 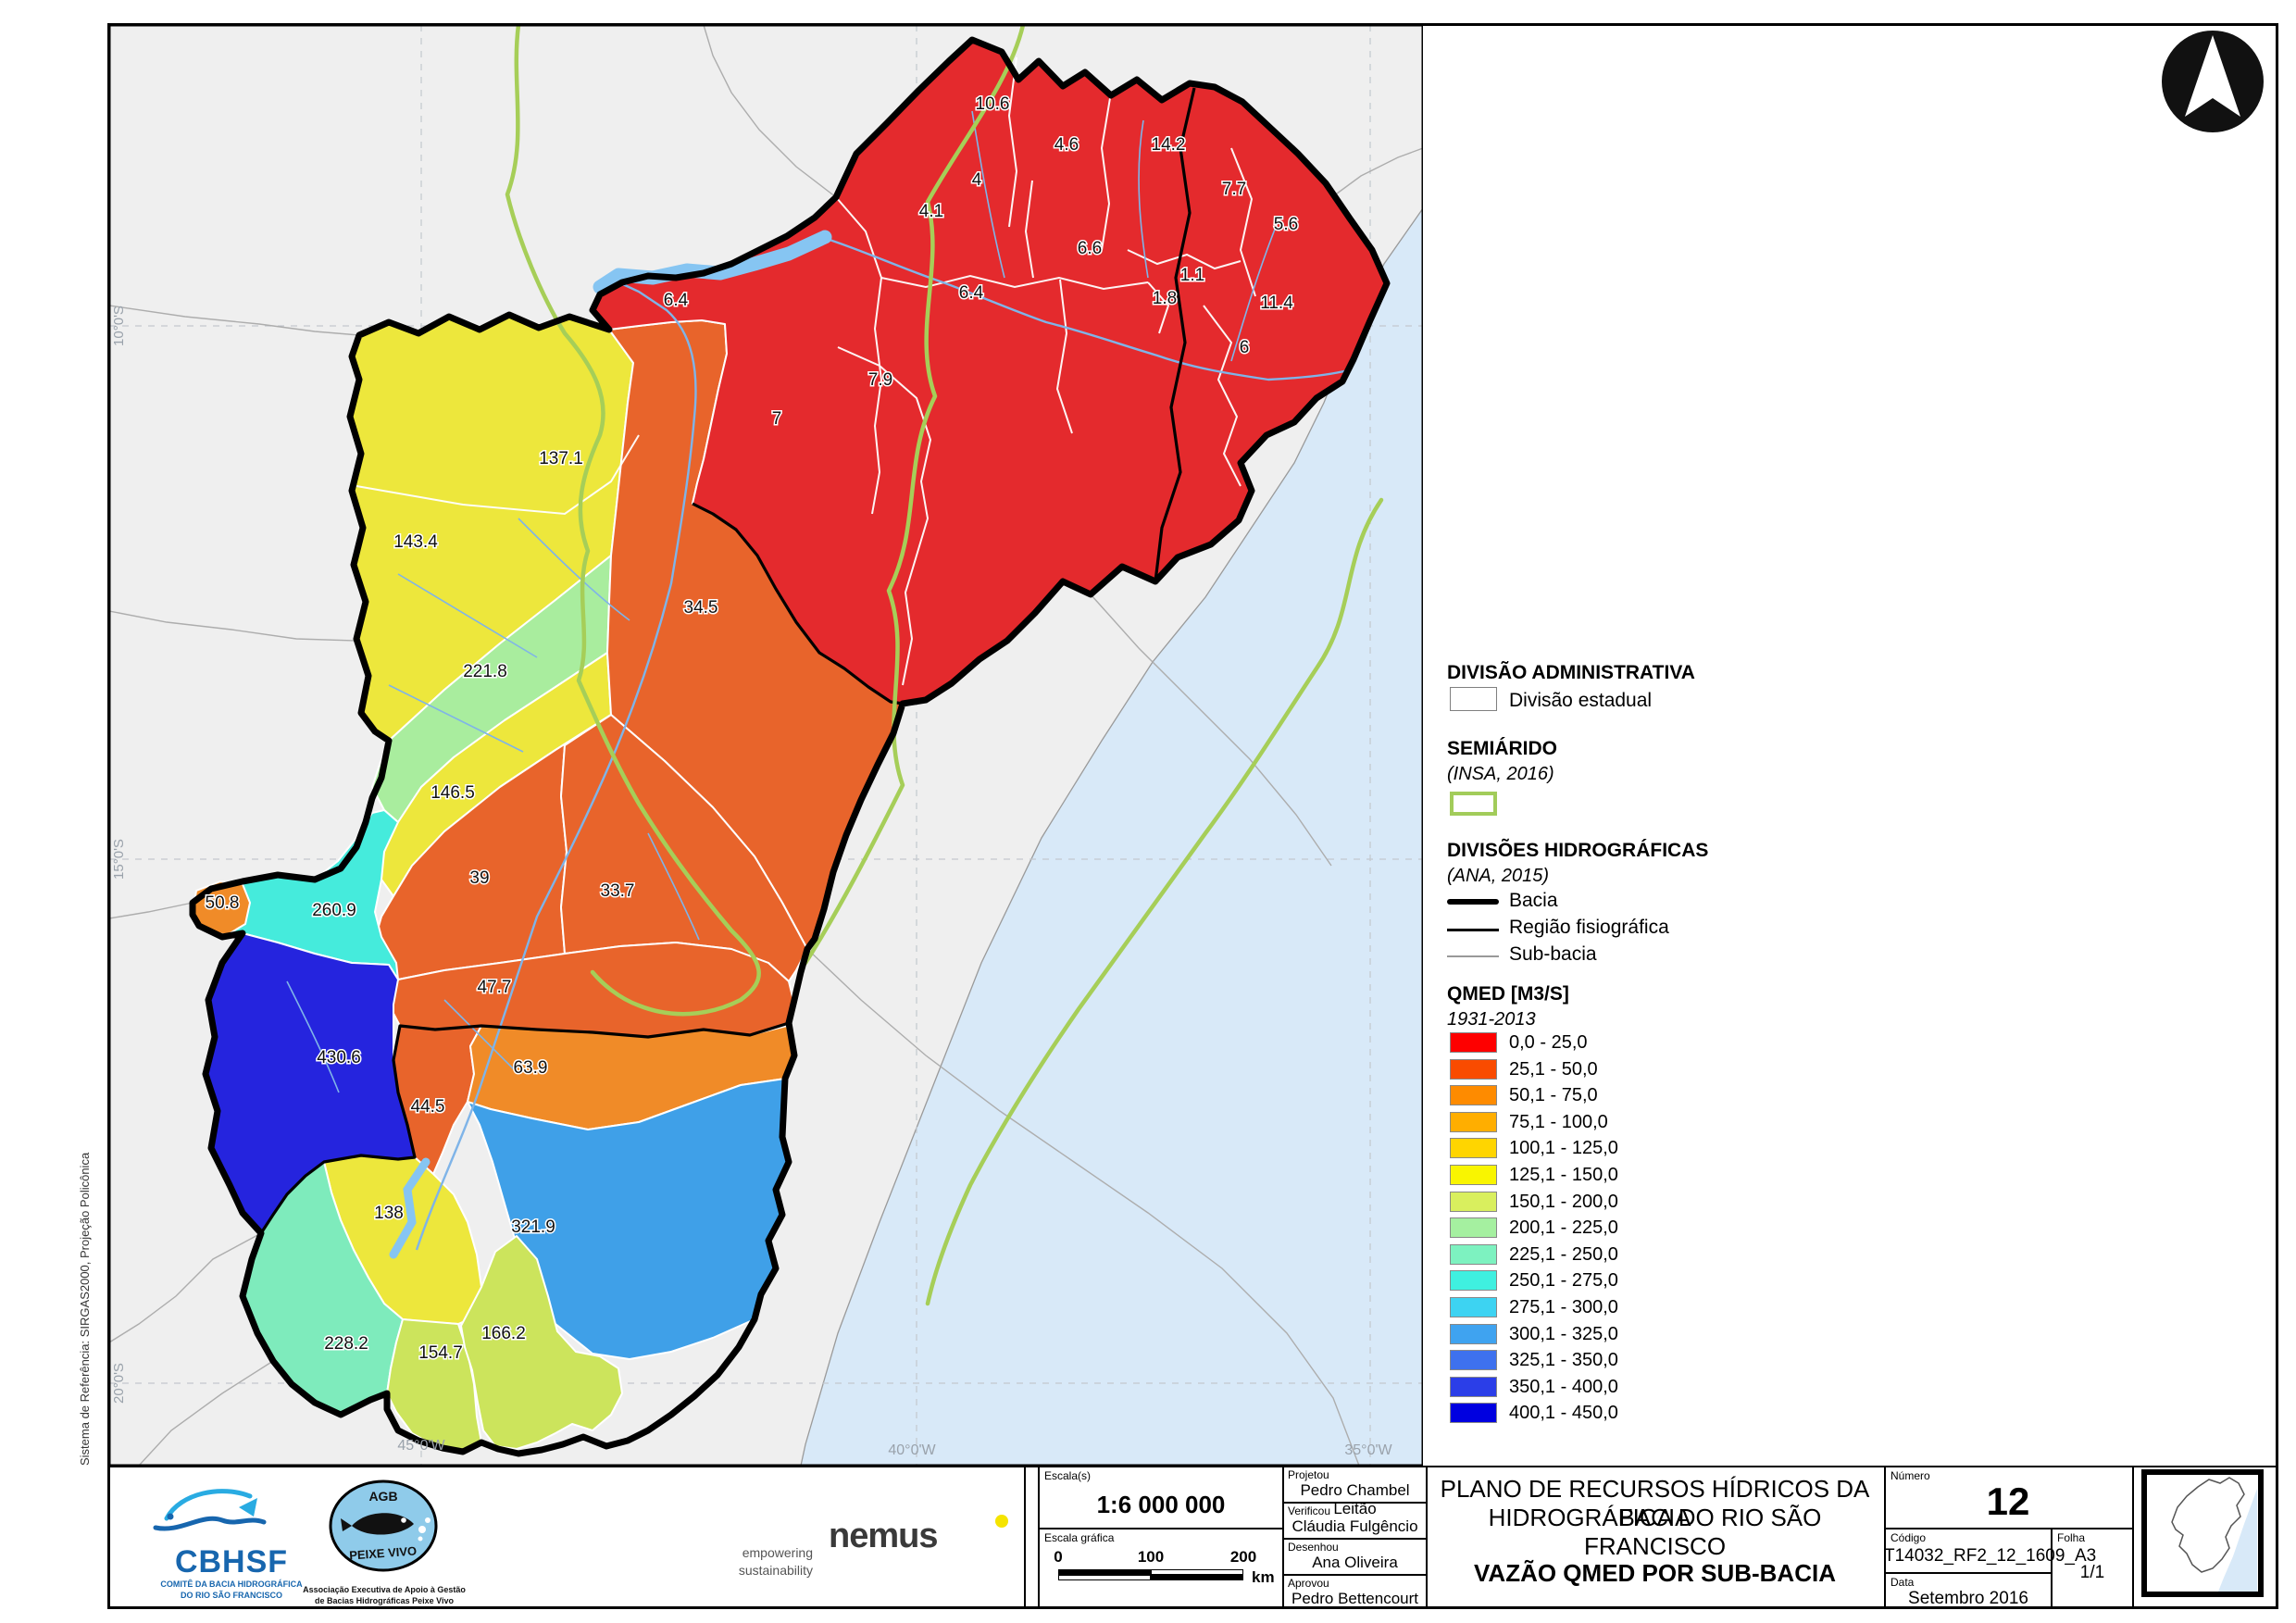 What do you see at coordinates (1353, 1592) in the screenshot?
I see `credit-aprovou: Aprovou Pedro Bettencourt` at bounding box center [1353, 1592].